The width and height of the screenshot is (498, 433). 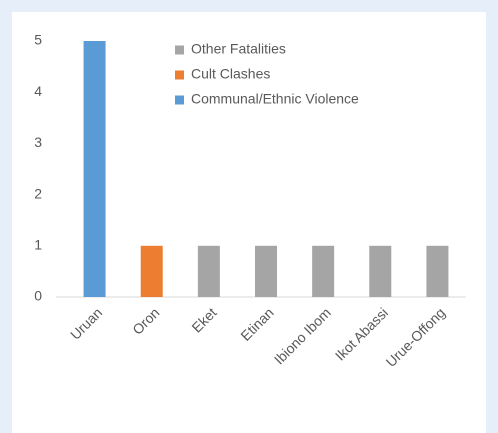 What do you see at coordinates (238, 49) in the screenshot?
I see `legend-label: Other Fatalities` at bounding box center [238, 49].